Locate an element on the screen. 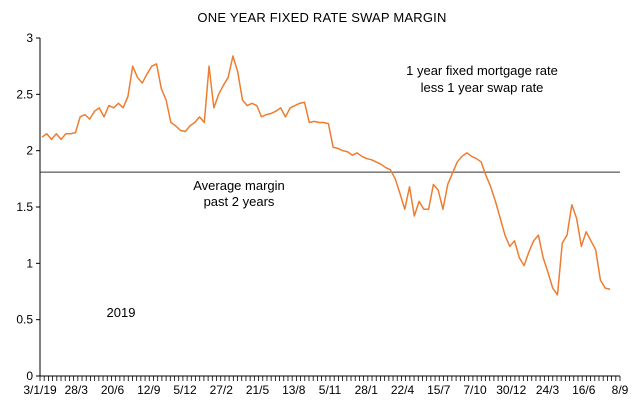  x-tick-label: 21/5 is located at coordinates (258, 390).